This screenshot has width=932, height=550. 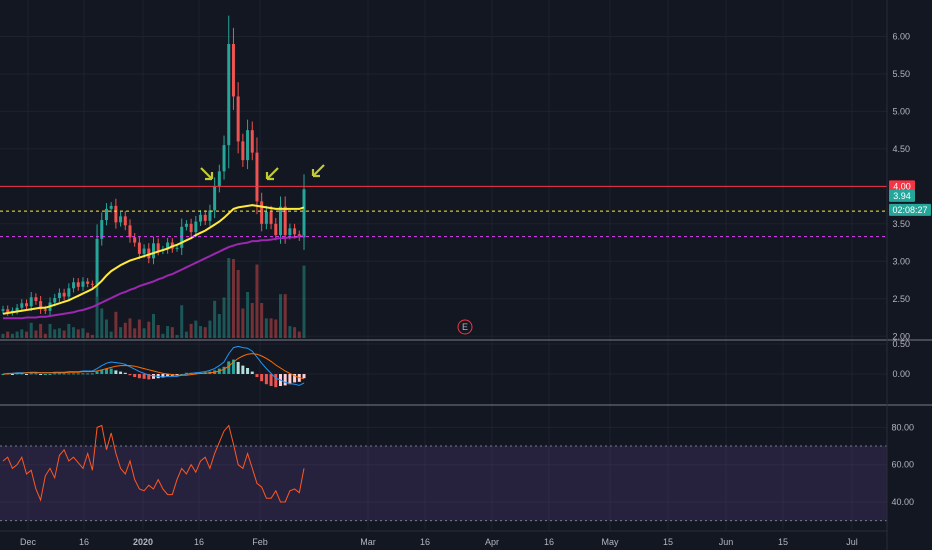 I want to click on time-axis: Dec 16 2020 16 Feb Mar 16 Apr 16 May 15 Jun 15 Jul, so click(x=439, y=542).